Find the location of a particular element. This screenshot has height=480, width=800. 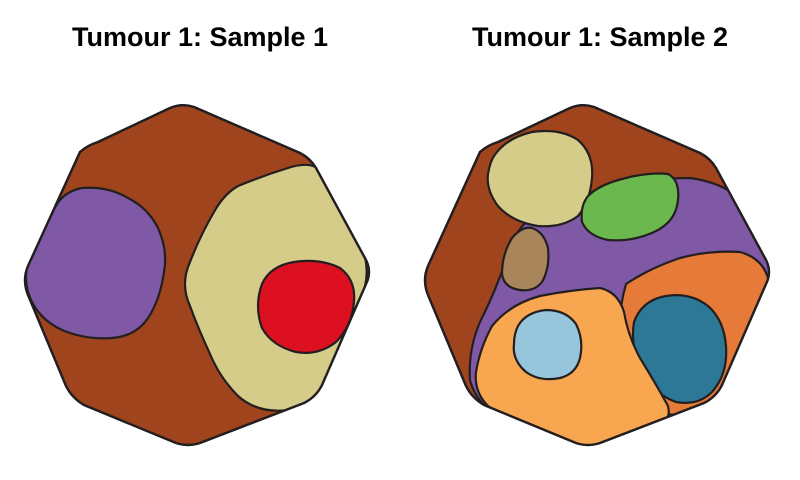

clone-light-blue is located at coordinates (547, 344).